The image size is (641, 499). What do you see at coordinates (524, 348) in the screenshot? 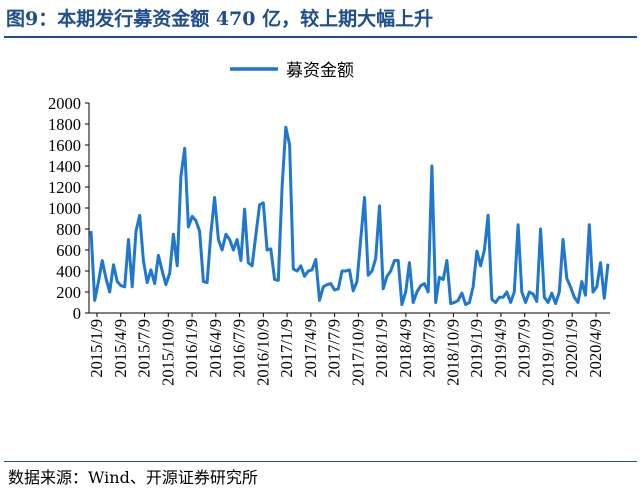
I see `x-tick-label: 2019/7/9` at bounding box center [524, 348].